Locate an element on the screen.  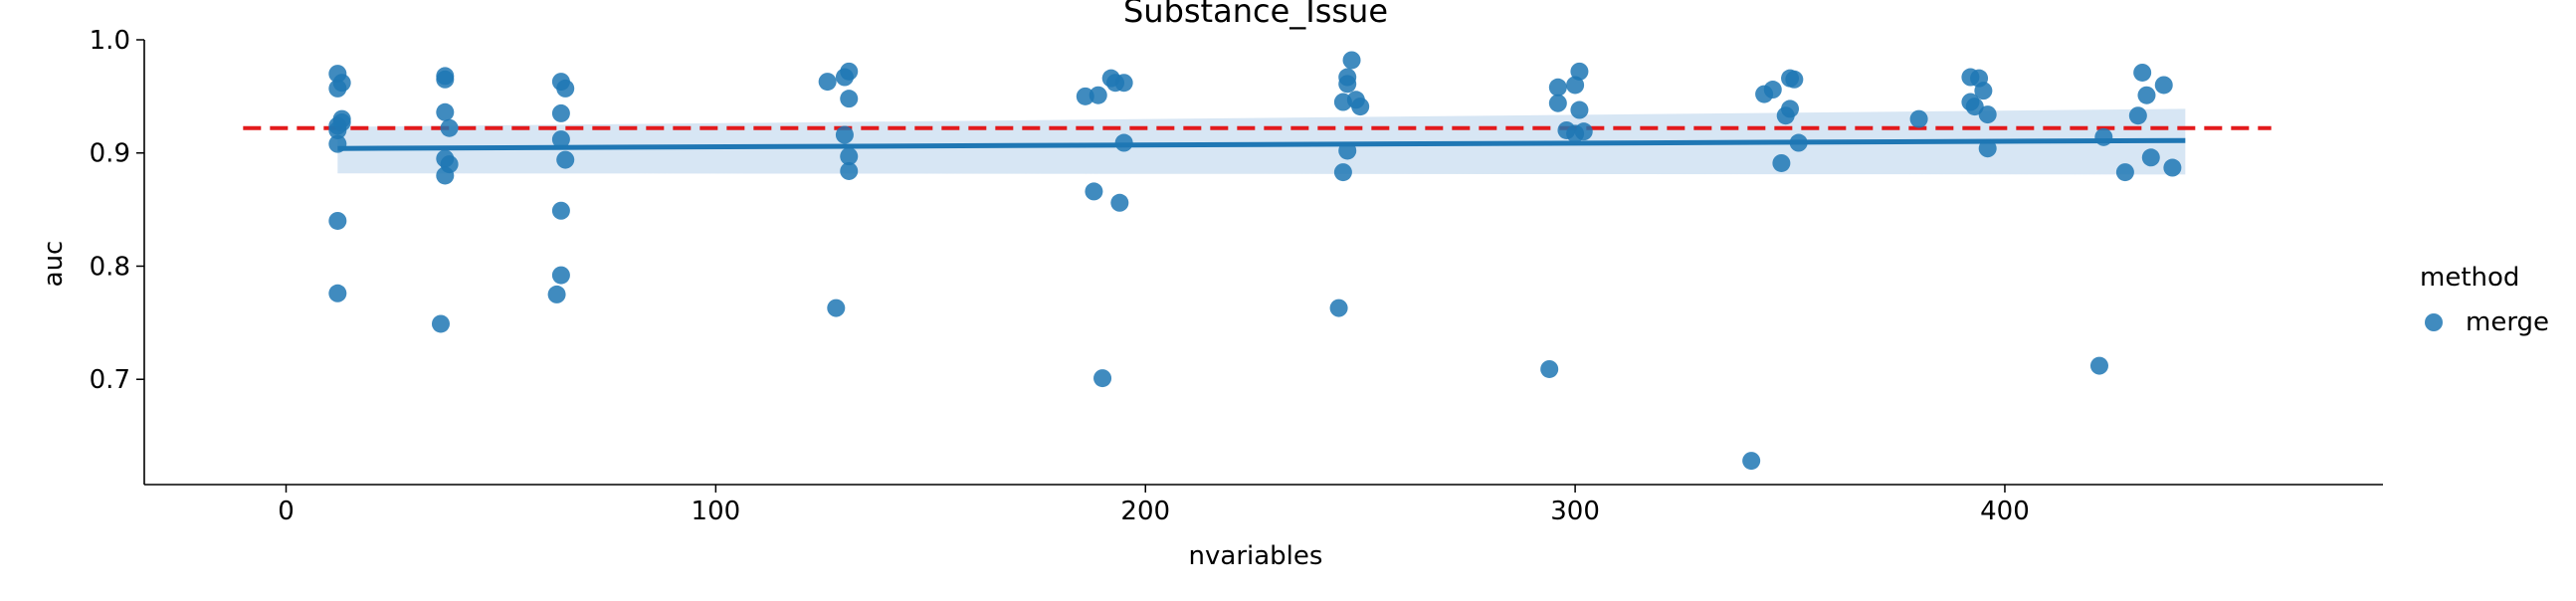
x-tick-label: 300 is located at coordinates (1575, 512).